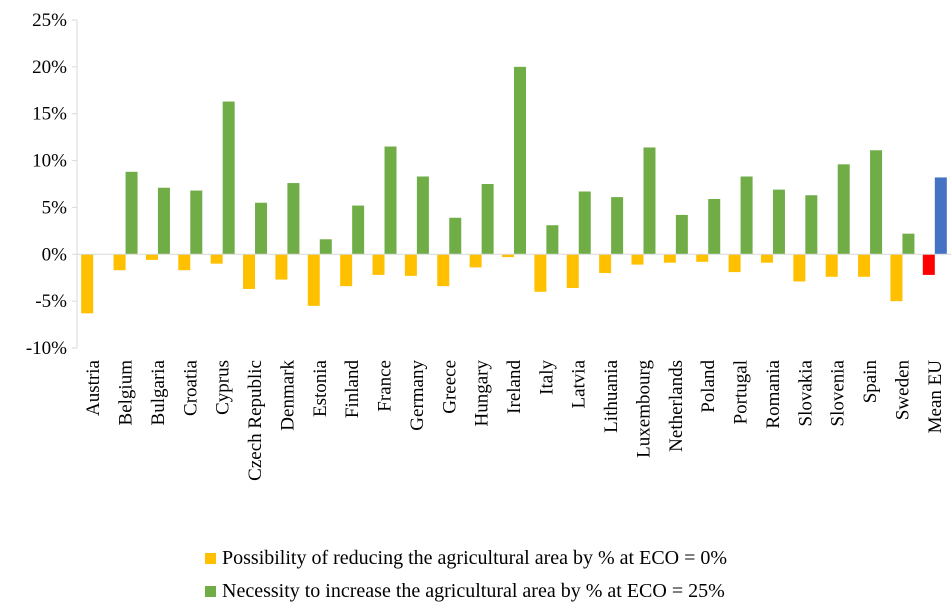 The width and height of the screenshot is (951, 608). Describe the element at coordinates (320, 388) in the screenshot. I see `x-category-label: Estonia` at that location.